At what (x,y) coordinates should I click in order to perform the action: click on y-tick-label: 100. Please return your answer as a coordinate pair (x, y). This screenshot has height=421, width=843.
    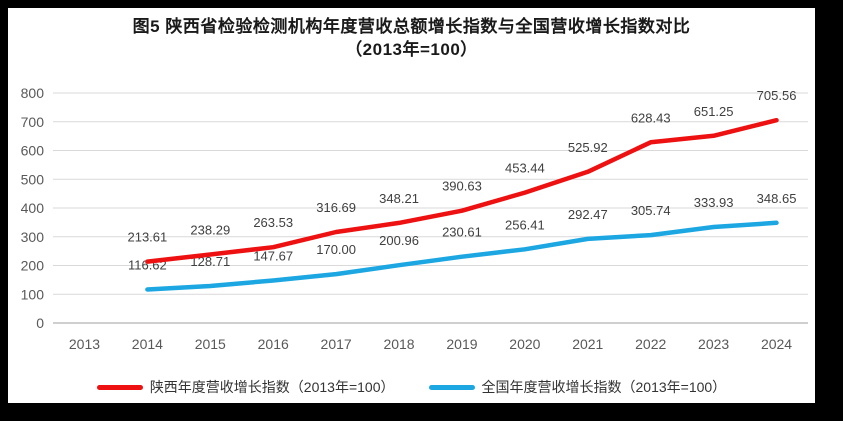
    Looking at the image, I should click on (33, 294).